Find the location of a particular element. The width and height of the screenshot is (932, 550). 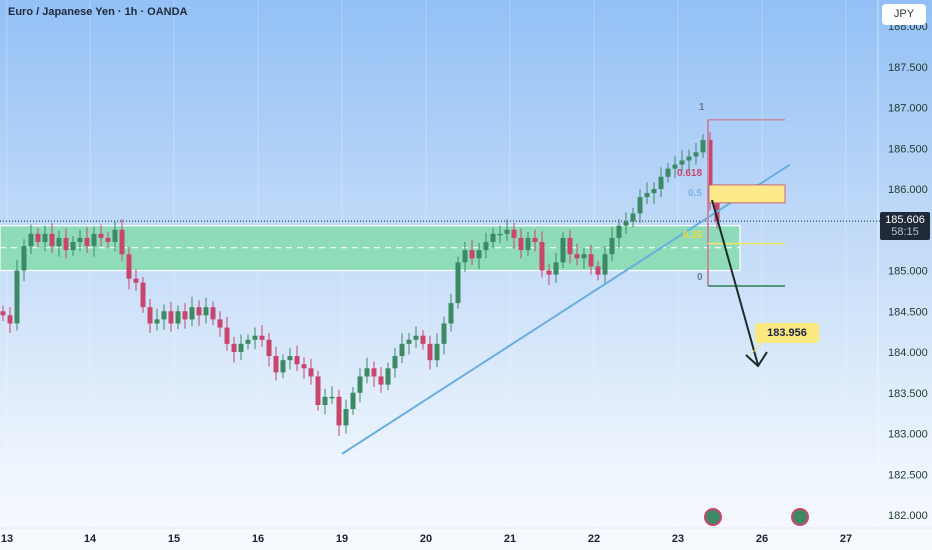

target-connector is located at coordinates (756, 349).